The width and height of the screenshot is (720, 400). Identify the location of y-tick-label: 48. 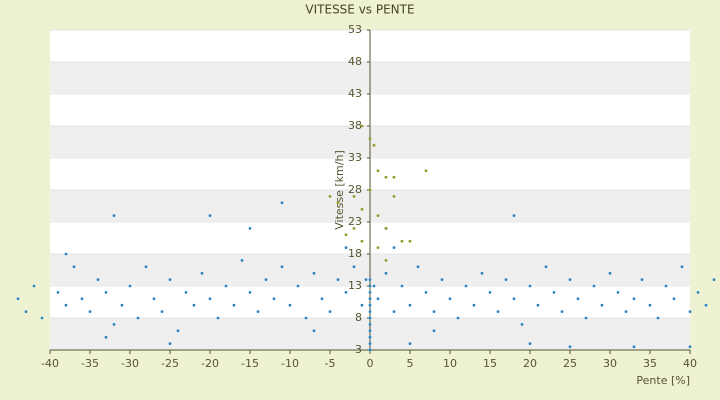
(355, 61).